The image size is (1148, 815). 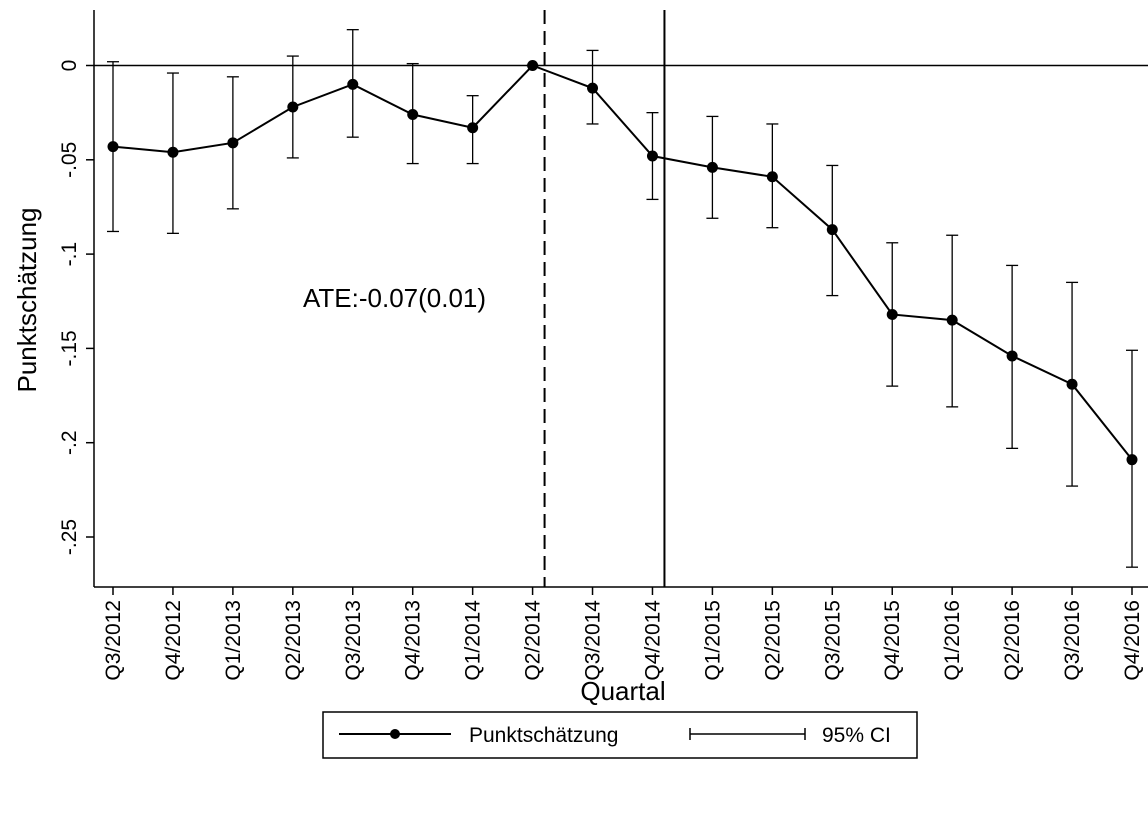 I want to click on legend: Punktschätzung 95% CI, so click(x=620, y=735).